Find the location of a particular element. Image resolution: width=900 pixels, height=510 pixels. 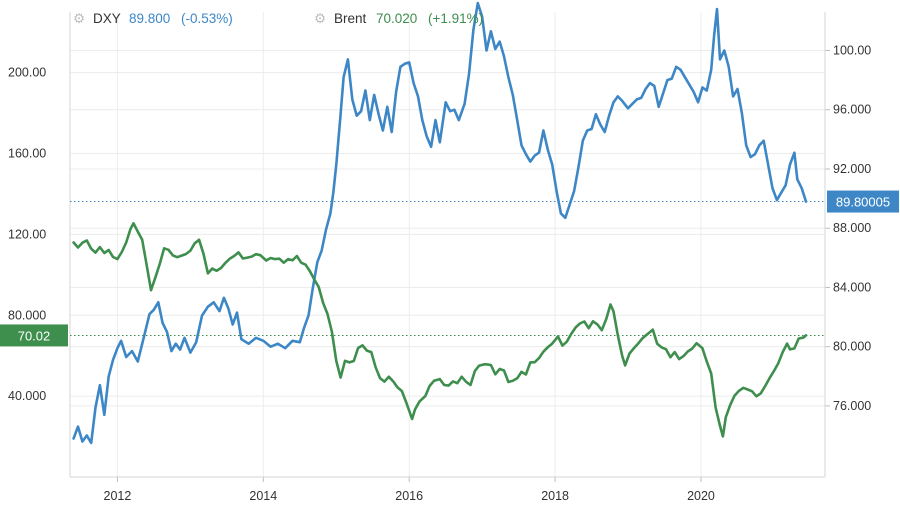

legend-item-brent: ⚙ Brent 70.020 (+1.91%) is located at coordinates (398, 18).